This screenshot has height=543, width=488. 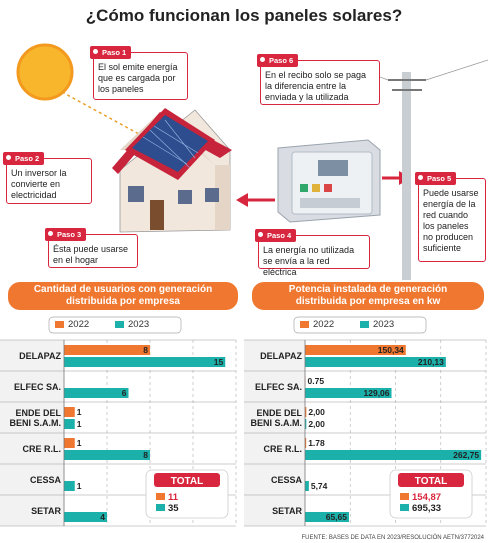 I want to click on step-text: Un inversor la convierte en electricidad, so click(x=39, y=184).